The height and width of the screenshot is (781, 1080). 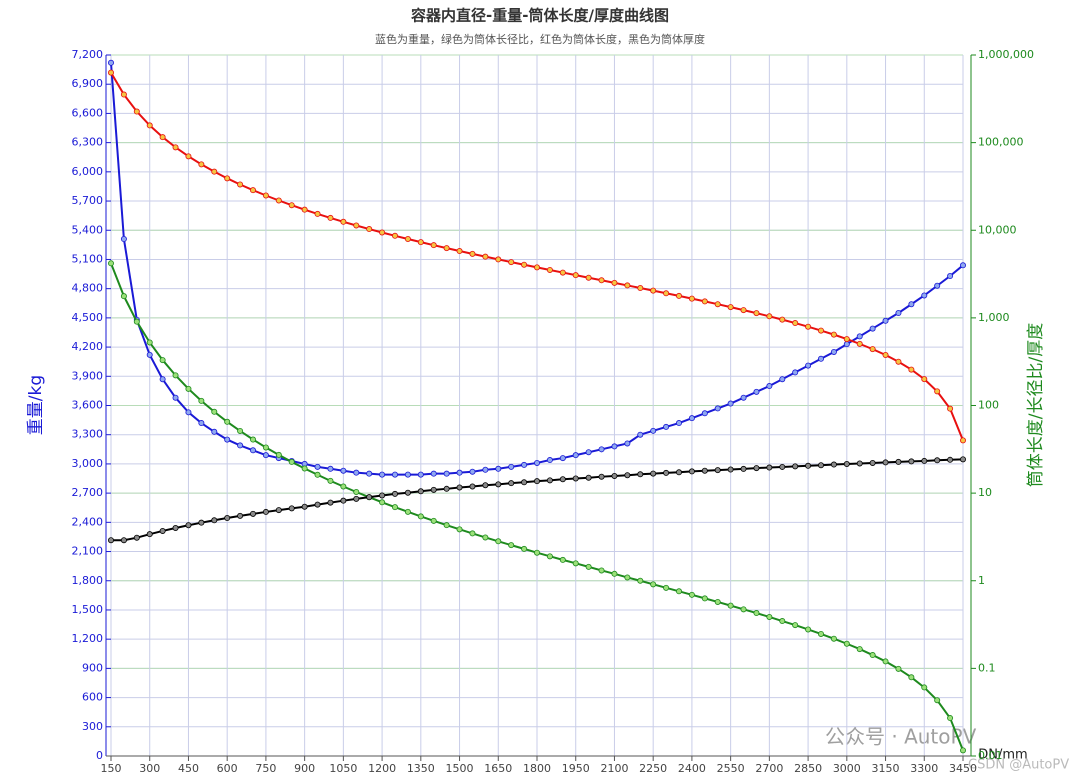 I want to click on y2-tick-label: 0.1, so click(x=987, y=667).